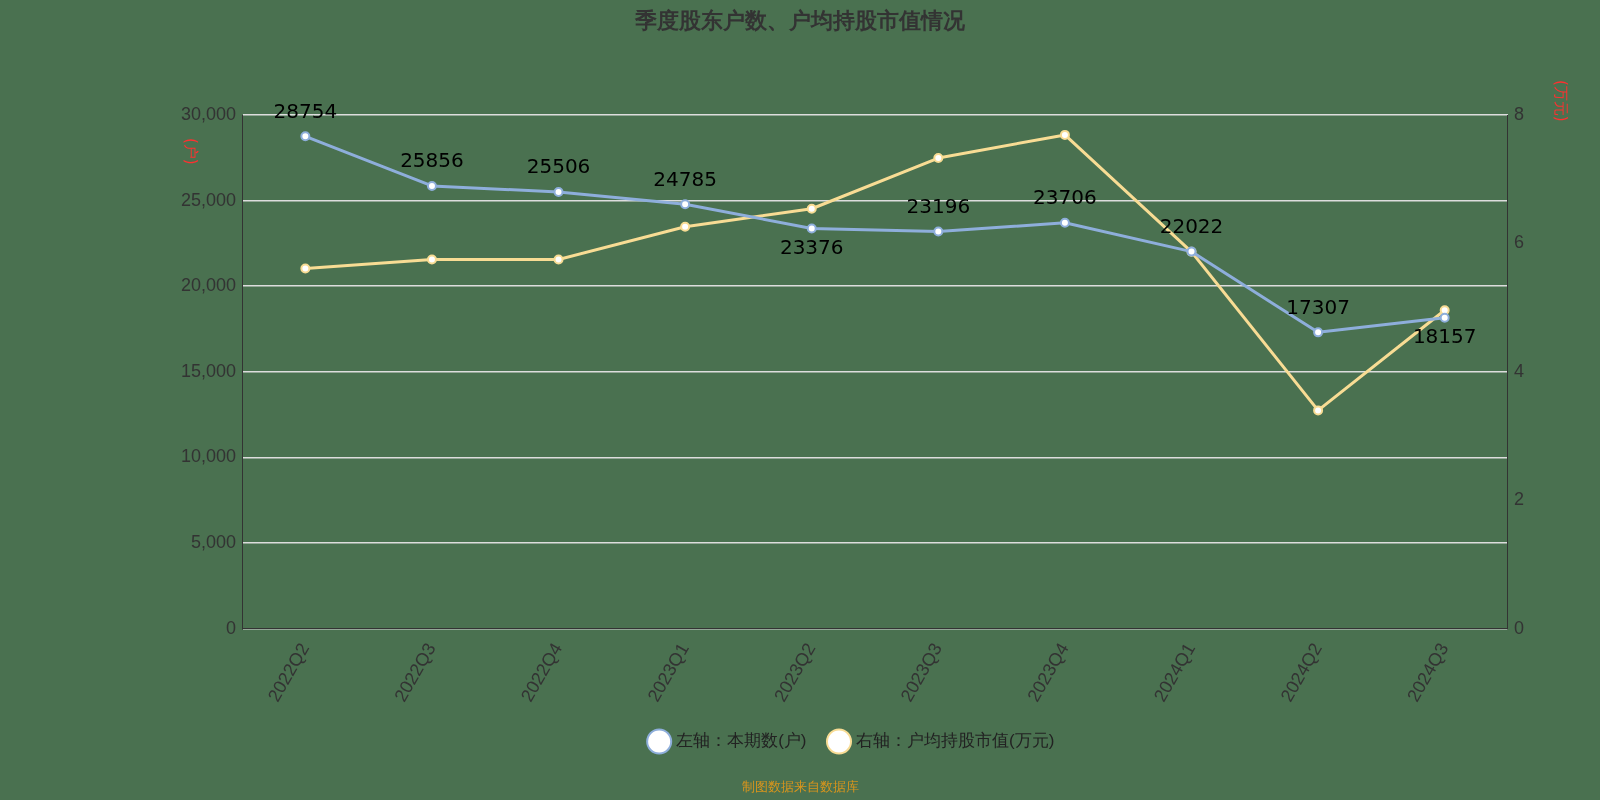  What do you see at coordinates (1518, 370) in the screenshot?
I see `y2-tick-label: 4` at bounding box center [1518, 370].